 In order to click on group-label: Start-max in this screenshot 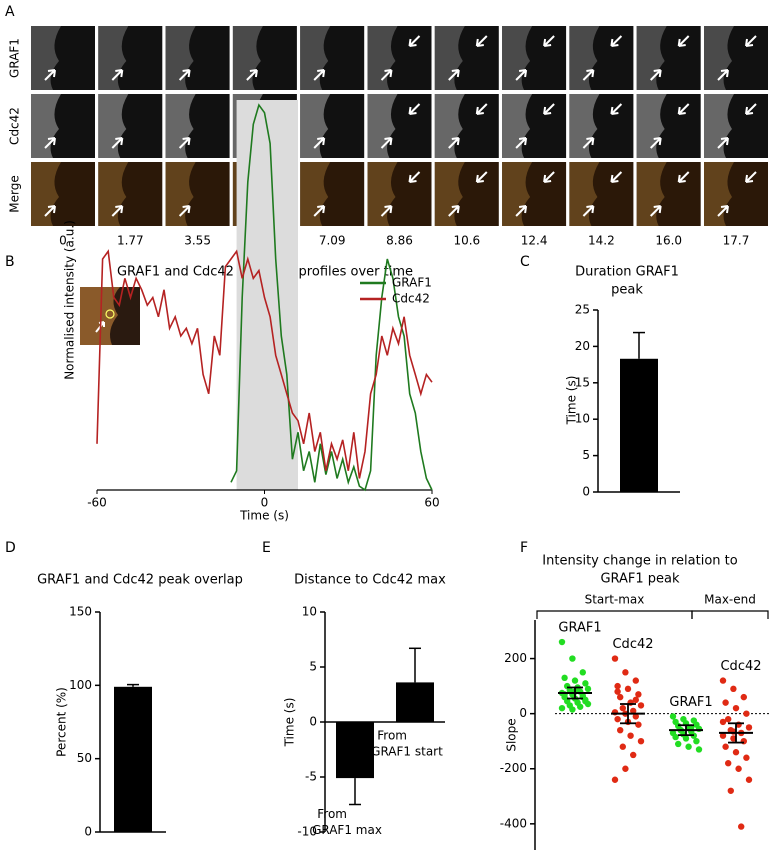, I will do `click(615, 600)`.